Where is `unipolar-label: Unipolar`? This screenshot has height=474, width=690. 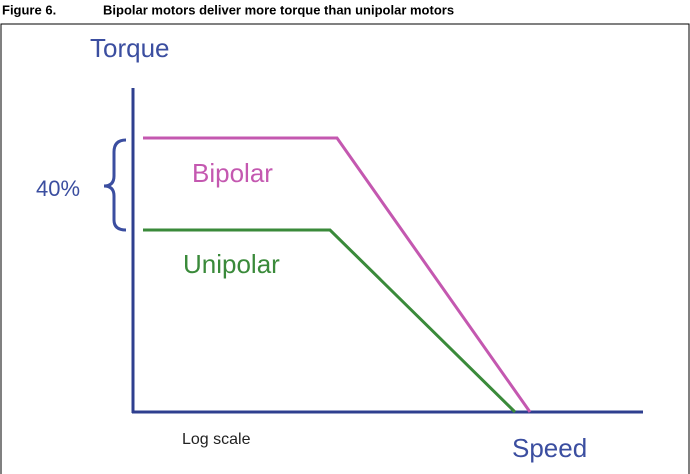
unipolar-label: Unipolar is located at coordinates (231, 264).